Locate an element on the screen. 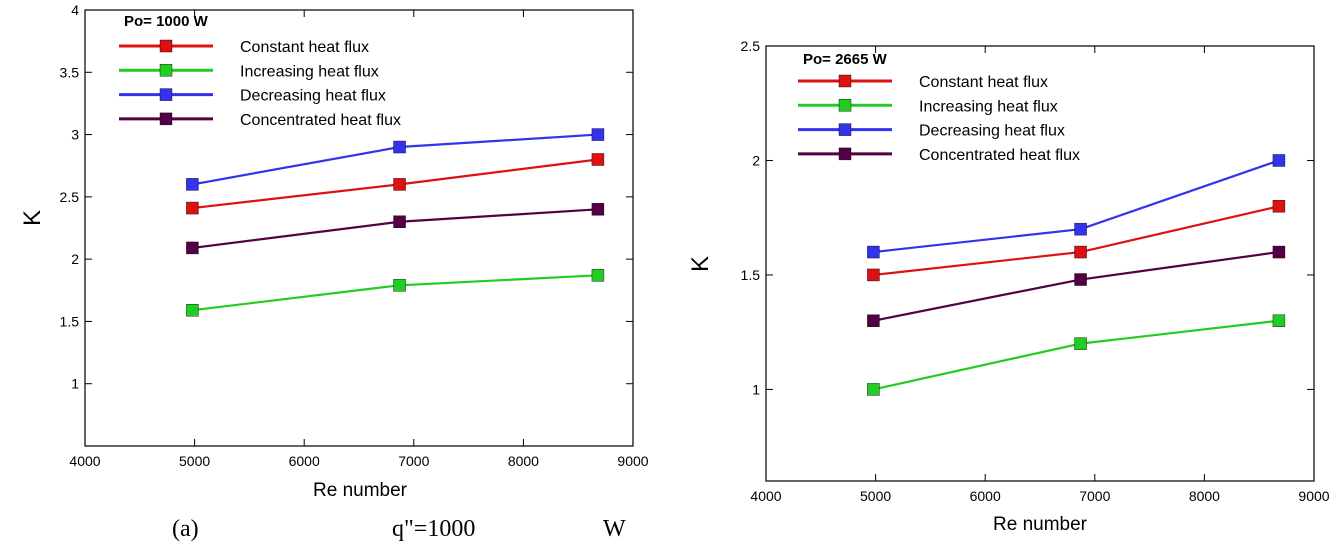 Image resolution: width=1339 pixels, height=548 pixels. caption-label: (a) is located at coordinates (185, 529).